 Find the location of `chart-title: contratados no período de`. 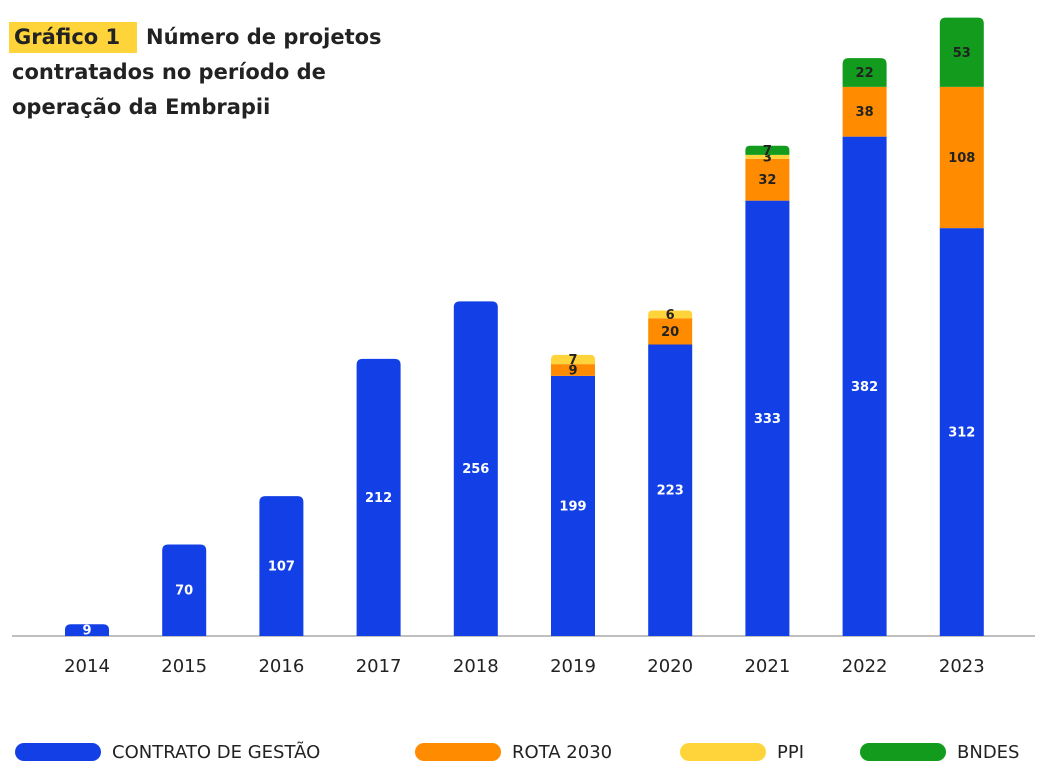

chart-title: contratados no período de is located at coordinates (169, 72).